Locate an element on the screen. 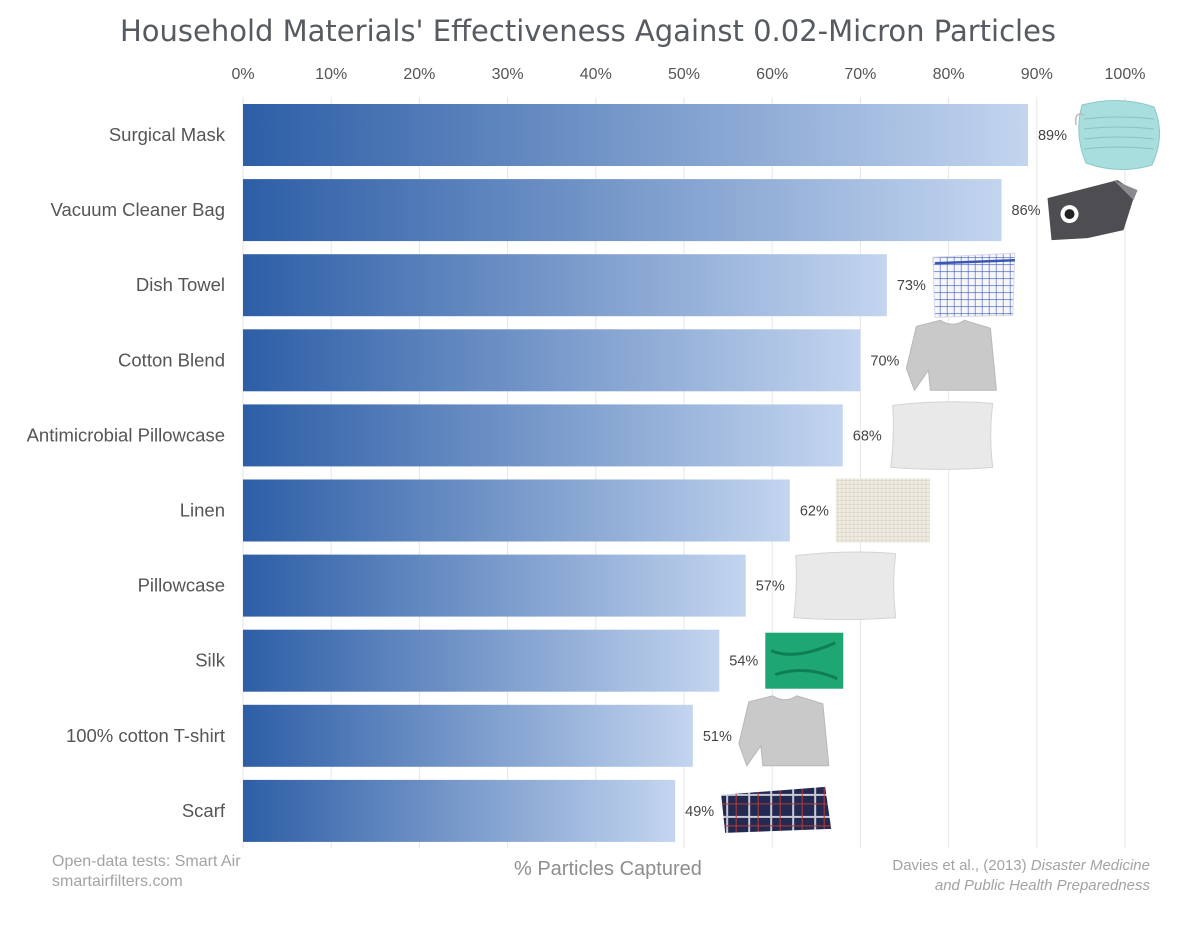 The height and width of the screenshot is (925, 1200). tshirt-icon is located at coordinates (784, 731).